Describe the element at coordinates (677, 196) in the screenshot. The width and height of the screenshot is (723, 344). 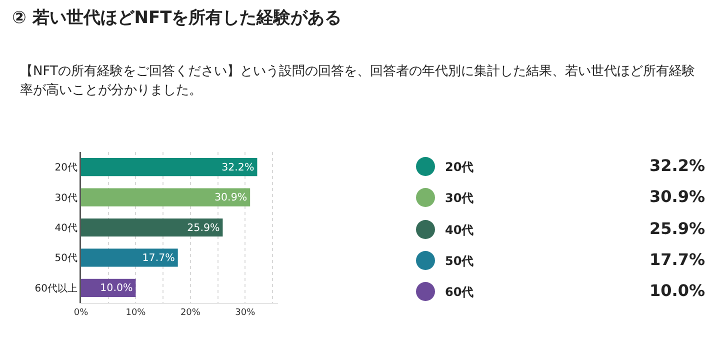
I see `text: 30.9%` at that location.